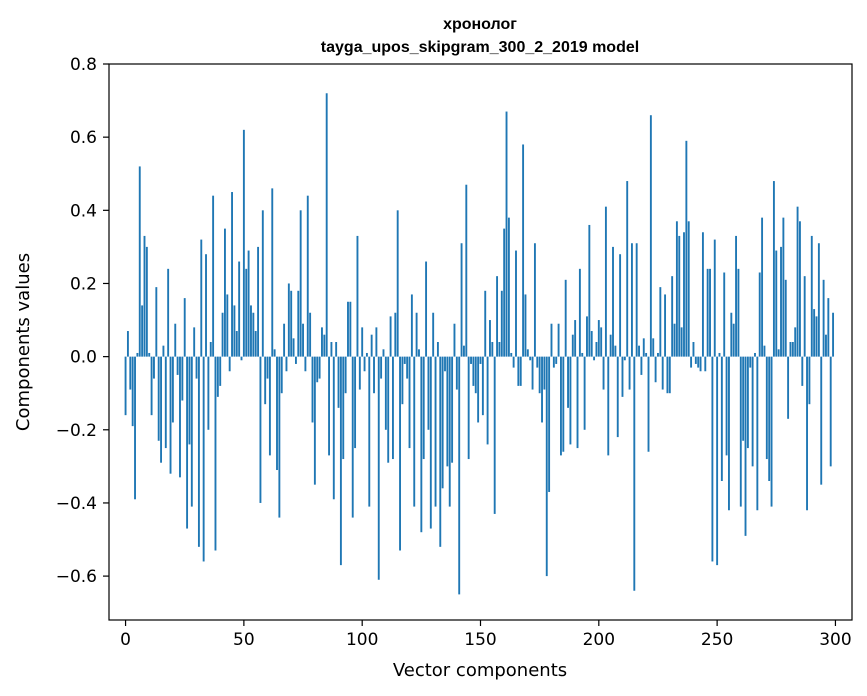 The image size is (867, 696). What do you see at coordinates (83, 65) in the screenshot?
I see `y-tick-label: 0.8` at bounding box center [83, 65].